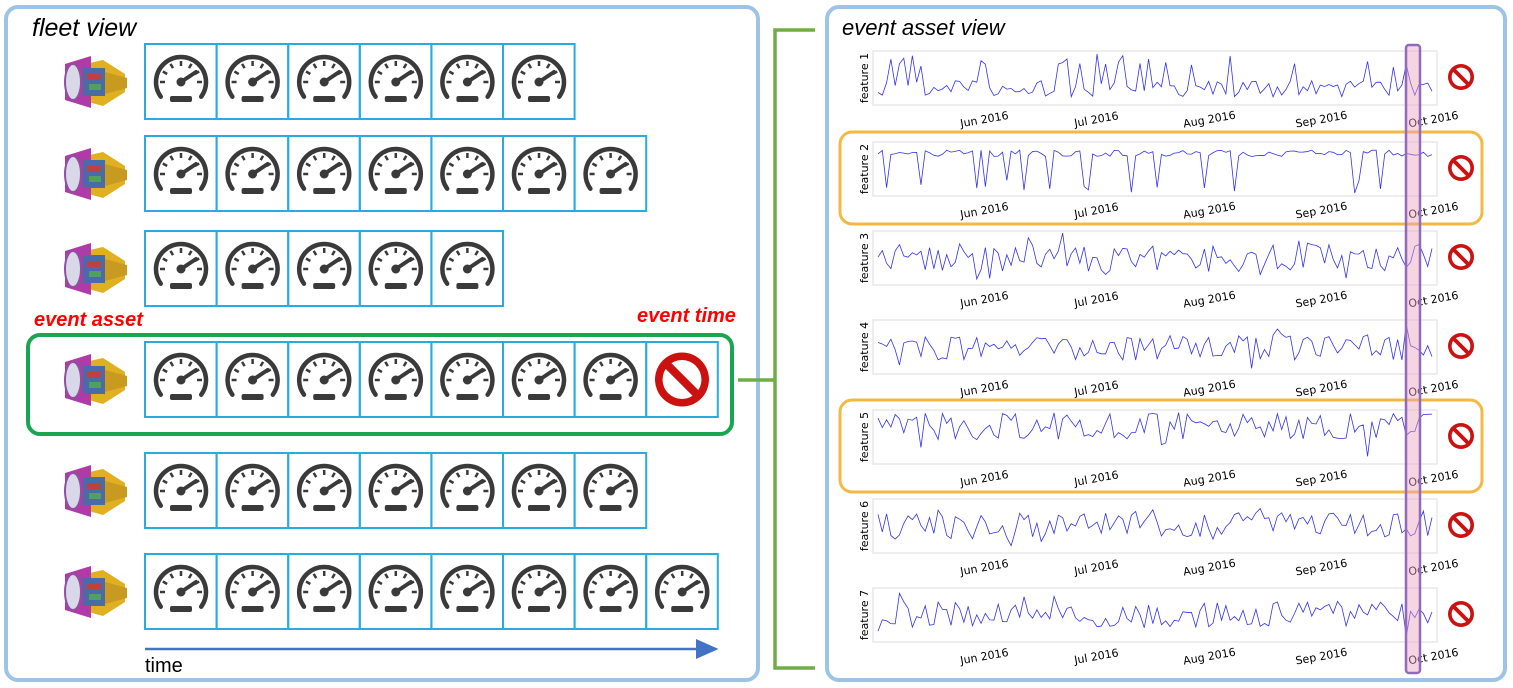 This screenshot has width=1513, height=688. Describe the element at coordinates (794, 349) in the screenshot. I see `bracket` at that location.